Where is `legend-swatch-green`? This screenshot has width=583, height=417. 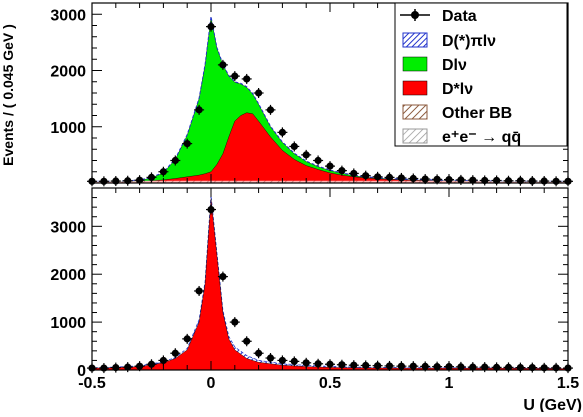
legend-swatch-green is located at coordinates (415, 64).